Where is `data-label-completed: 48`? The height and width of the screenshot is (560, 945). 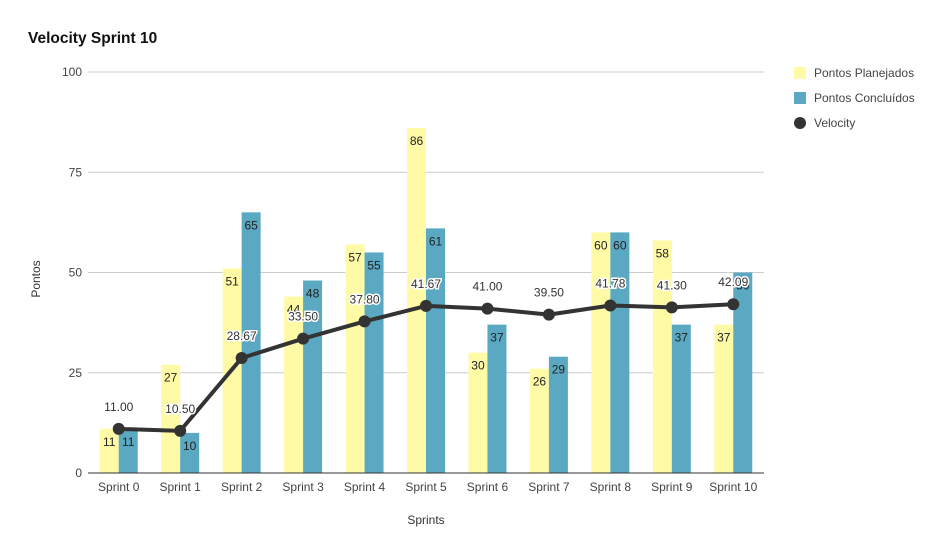
data-label-completed: 48 is located at coordinates (313, 294).